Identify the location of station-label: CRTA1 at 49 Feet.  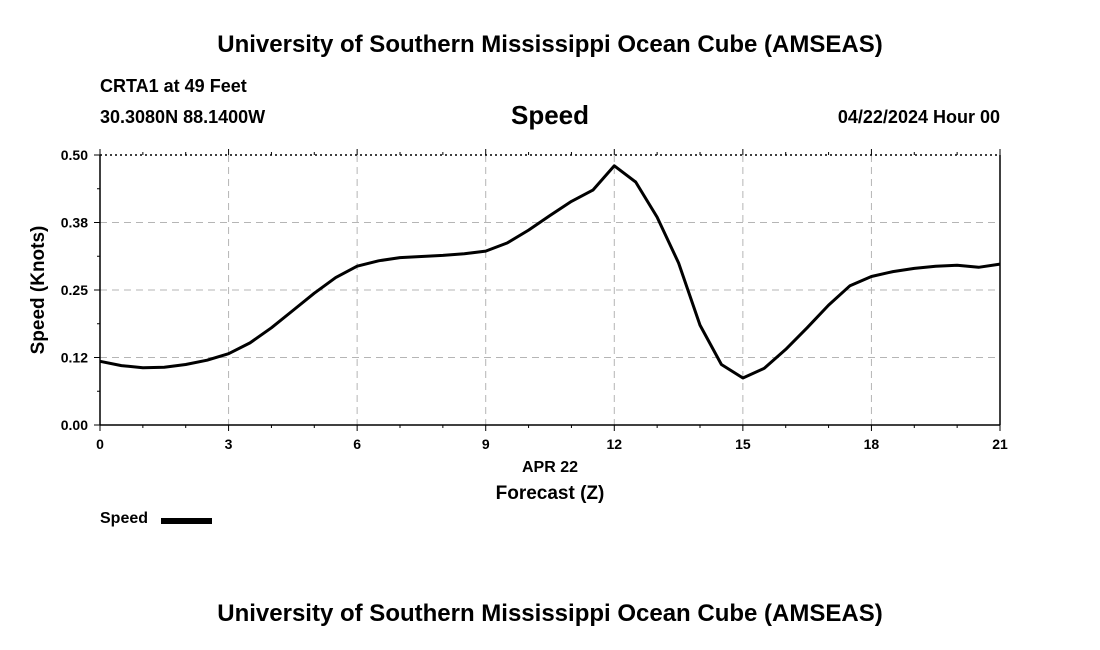
(173, 86).